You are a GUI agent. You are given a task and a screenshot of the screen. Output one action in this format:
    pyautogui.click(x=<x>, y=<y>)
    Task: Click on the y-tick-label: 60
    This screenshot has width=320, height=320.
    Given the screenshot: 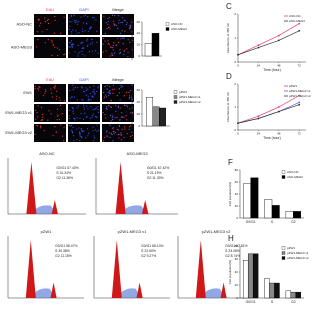 What is the action you would take?
    pyautogui.click(x=139, y=22)
    